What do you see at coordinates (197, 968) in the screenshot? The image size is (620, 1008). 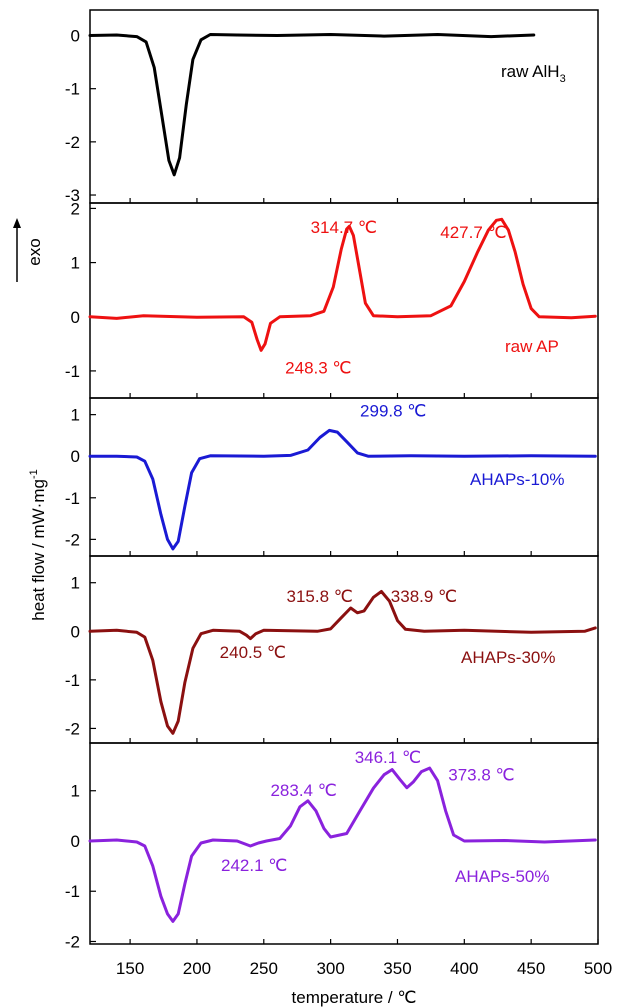 I see `x-tick-label: 200` at bounding box center [197, 968].